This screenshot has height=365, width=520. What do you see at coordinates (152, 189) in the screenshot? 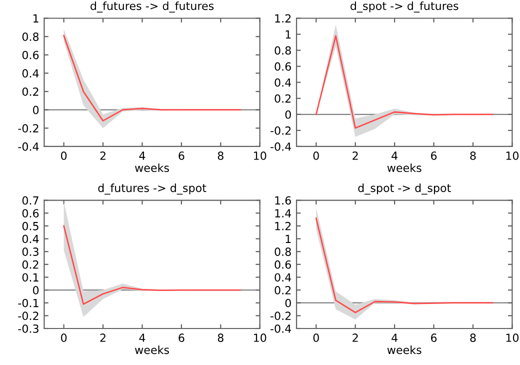
I see `chart-title: d_futures -> d_spot` at bounding box center [152, 189].